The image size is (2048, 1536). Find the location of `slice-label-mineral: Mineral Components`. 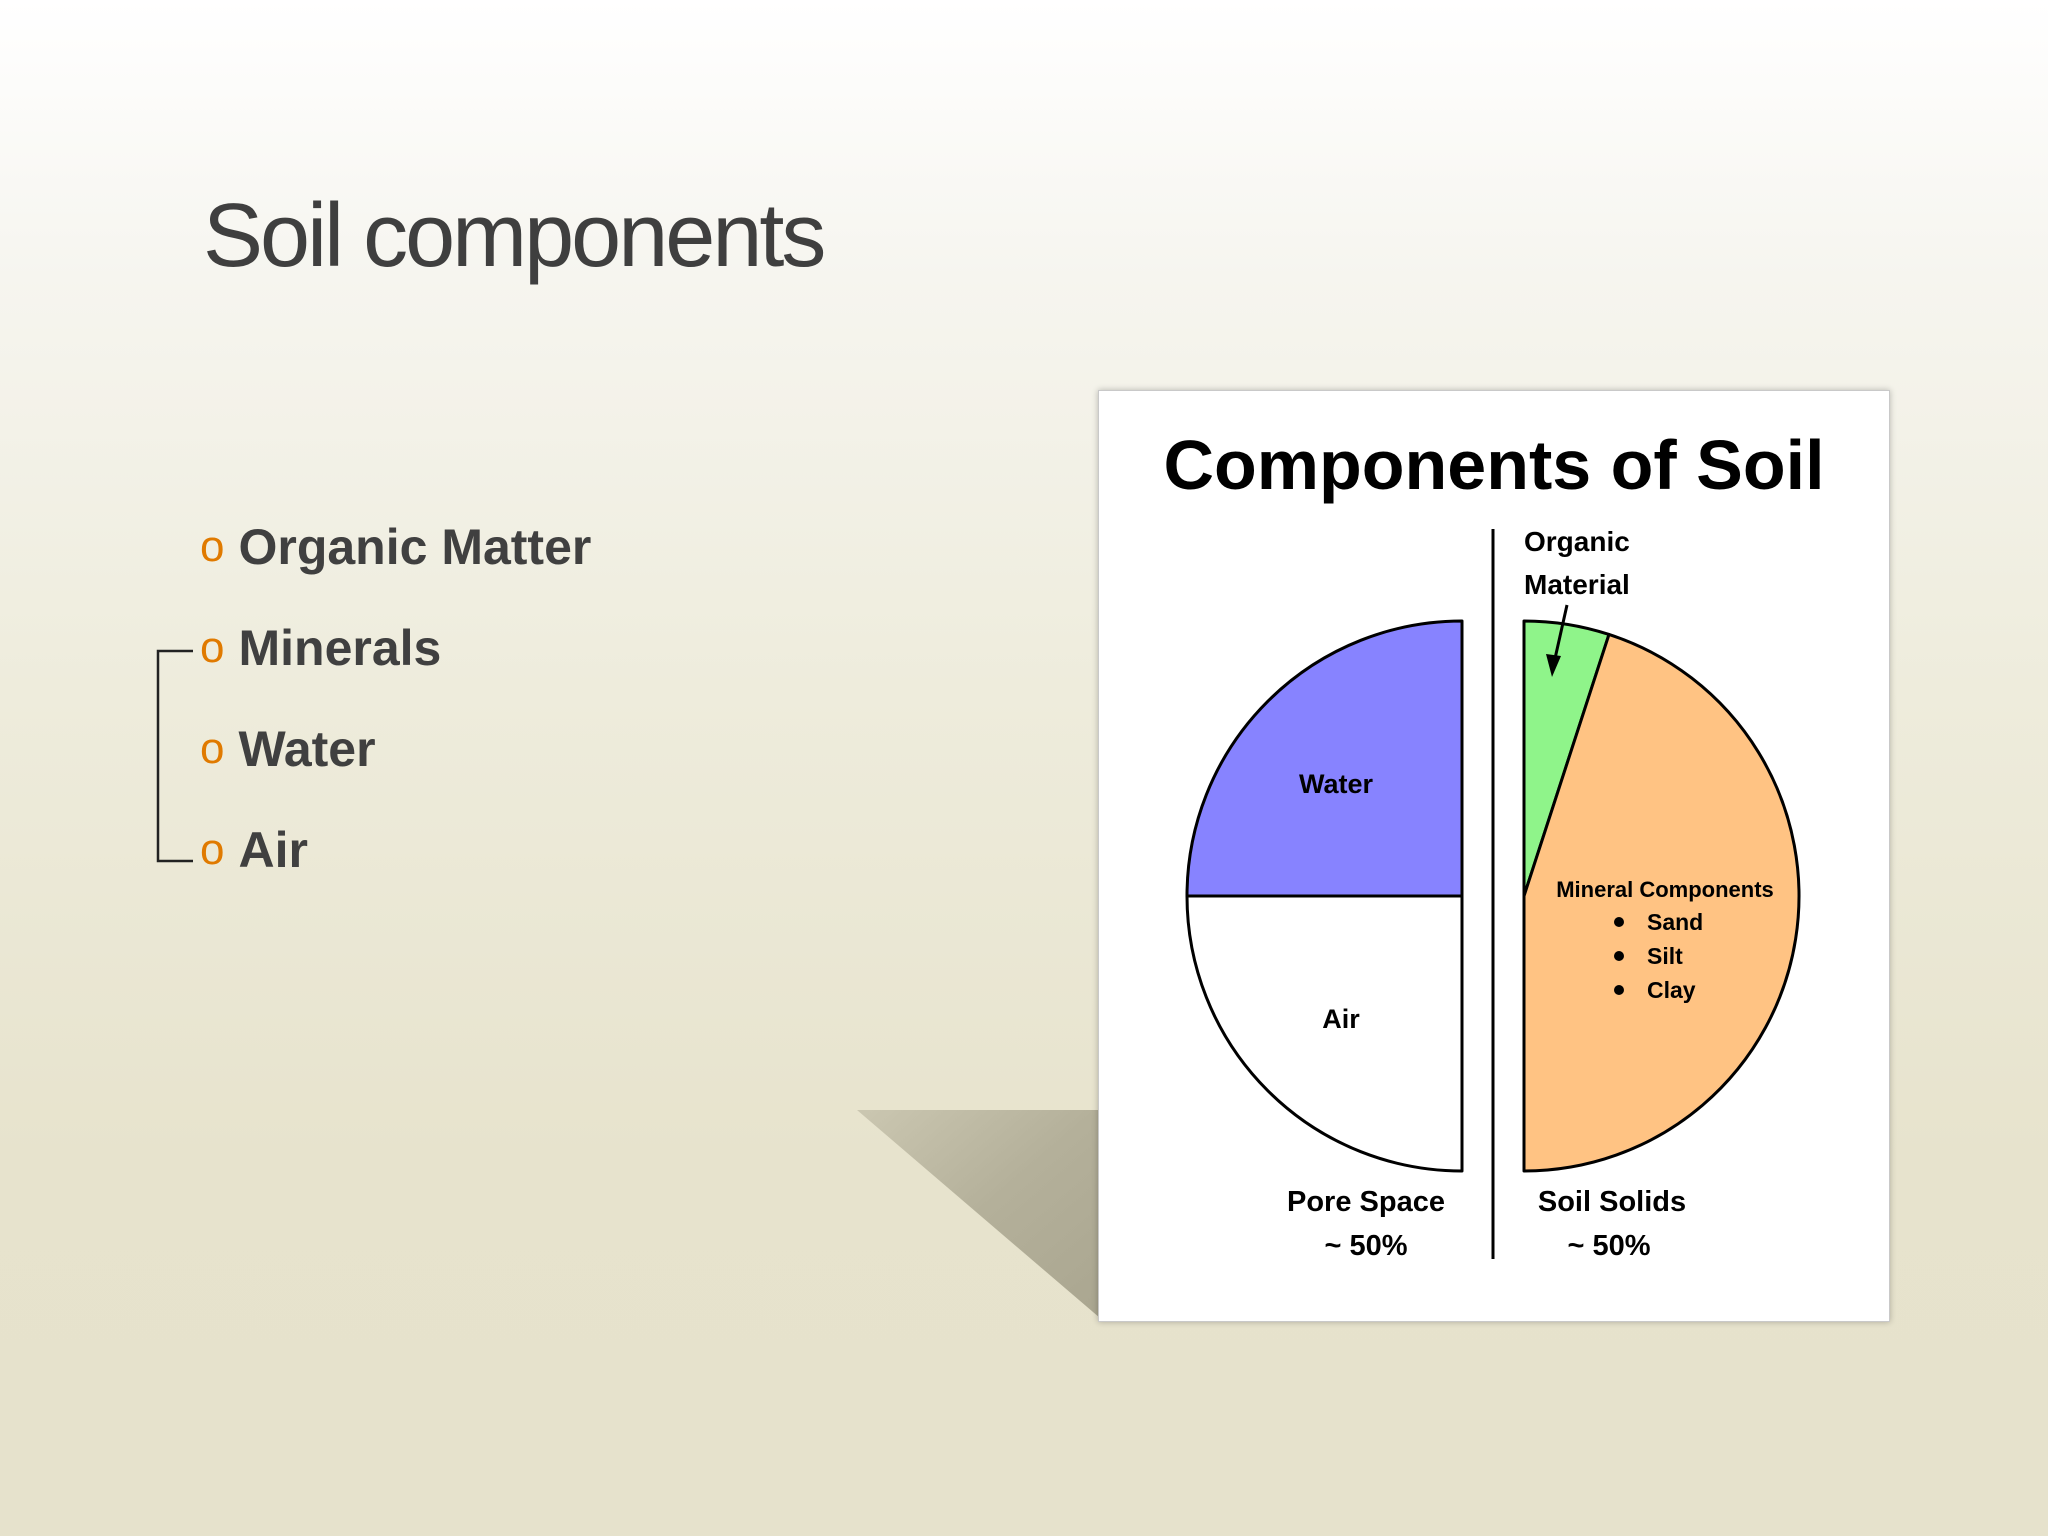

slice-label-mineral: Mineral Components is located at coordinates (1665, 889).